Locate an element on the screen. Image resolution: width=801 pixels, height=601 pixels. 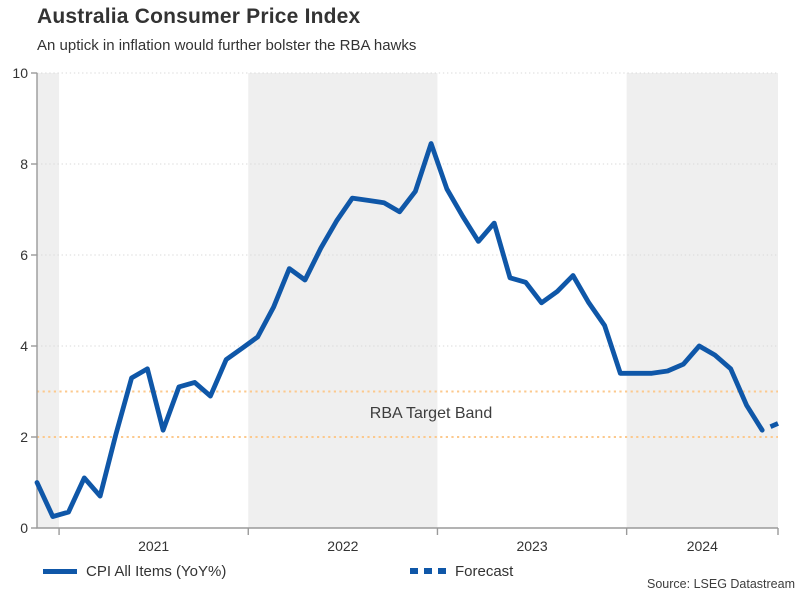
page-title: Australia Consumer Price Index is located at coordinates (199, 16).